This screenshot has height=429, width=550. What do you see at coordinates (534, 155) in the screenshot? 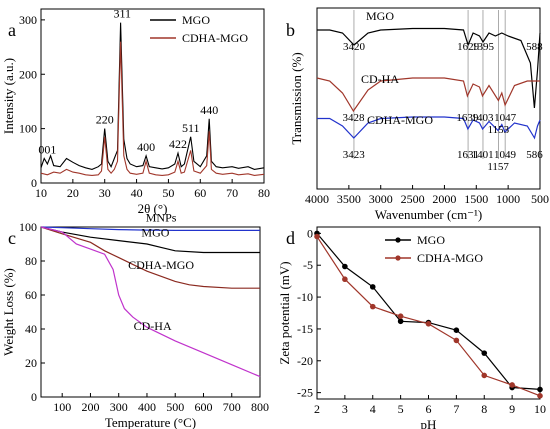
I see `peak-label-b: 586` at bounding box center [534, 155].